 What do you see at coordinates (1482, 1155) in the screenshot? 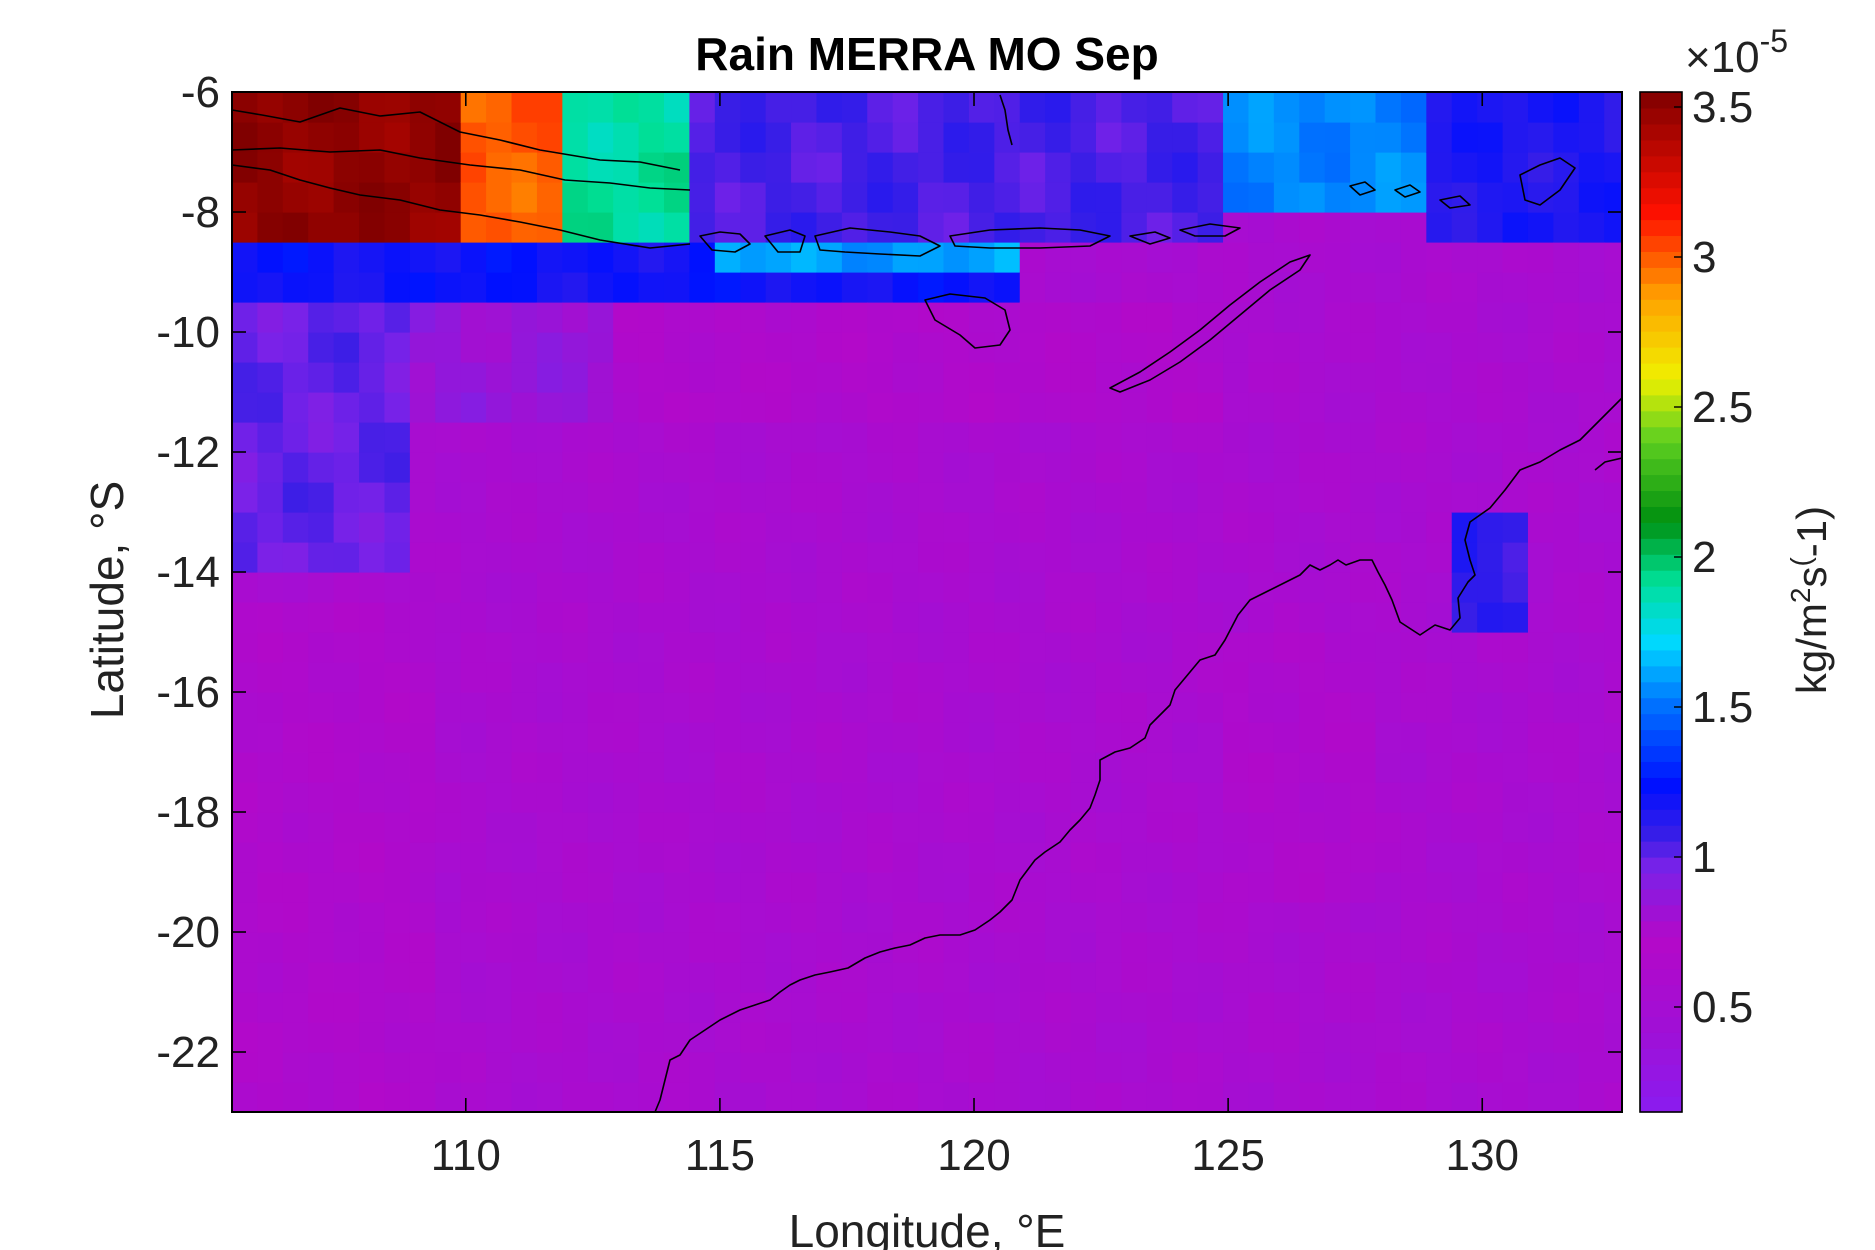
I see `x-tick-label: 130` at bounding box center [1482, 1155].